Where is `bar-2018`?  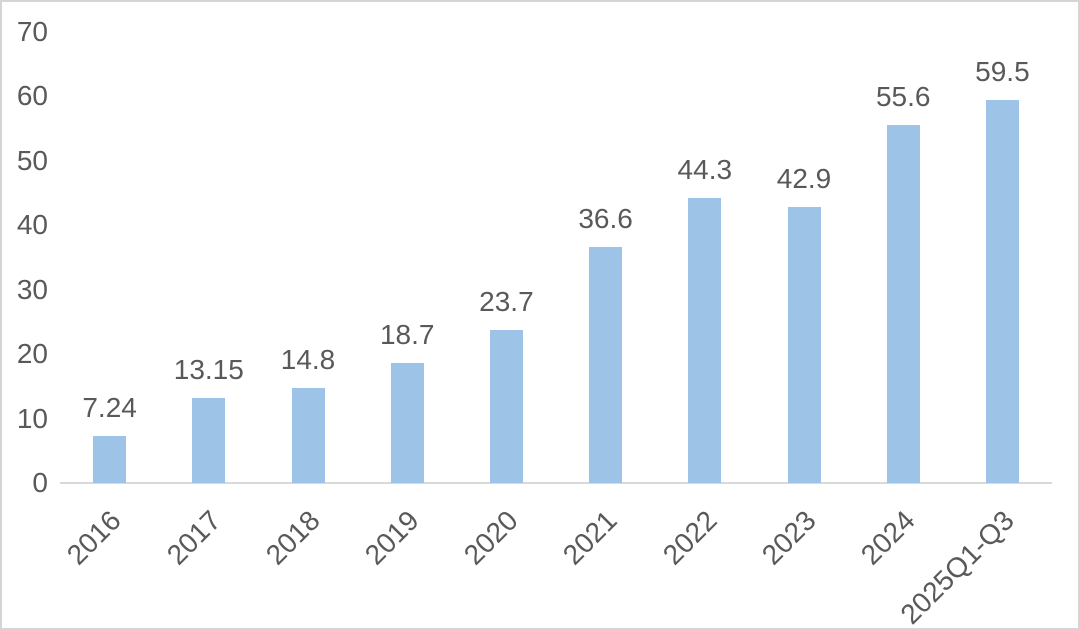 bar-2018 is located at coordinates (308, 435).